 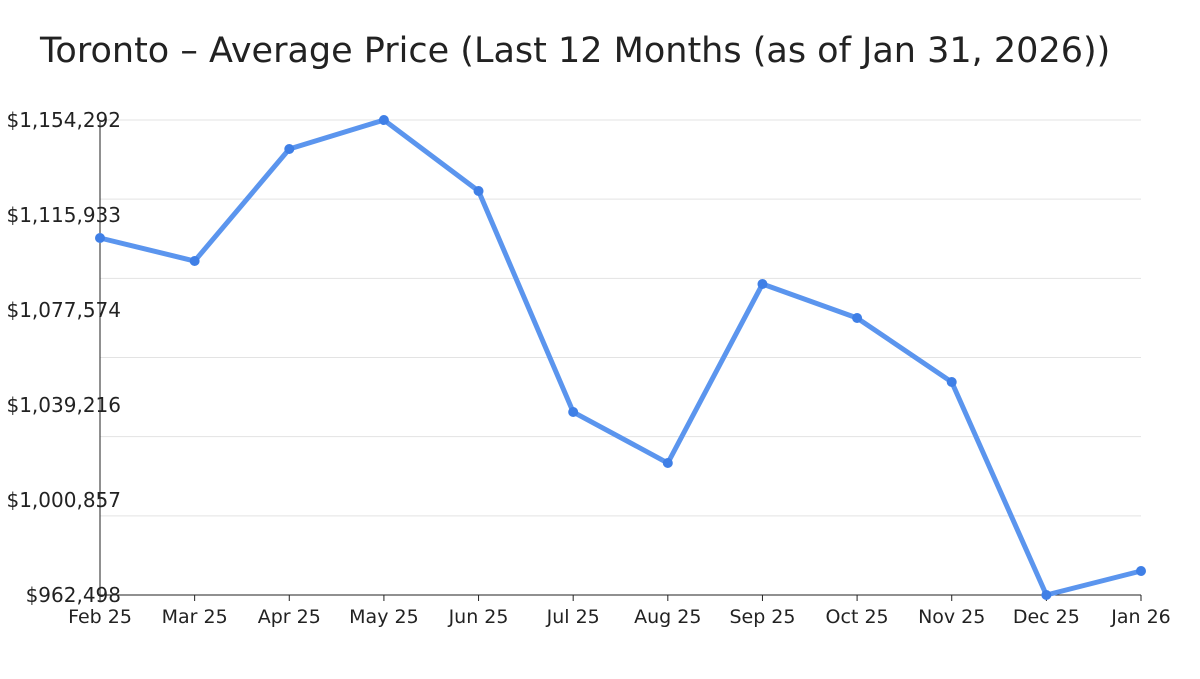 I want to click on x-tick-label: Dec 25, so click(x=1046, y=617).